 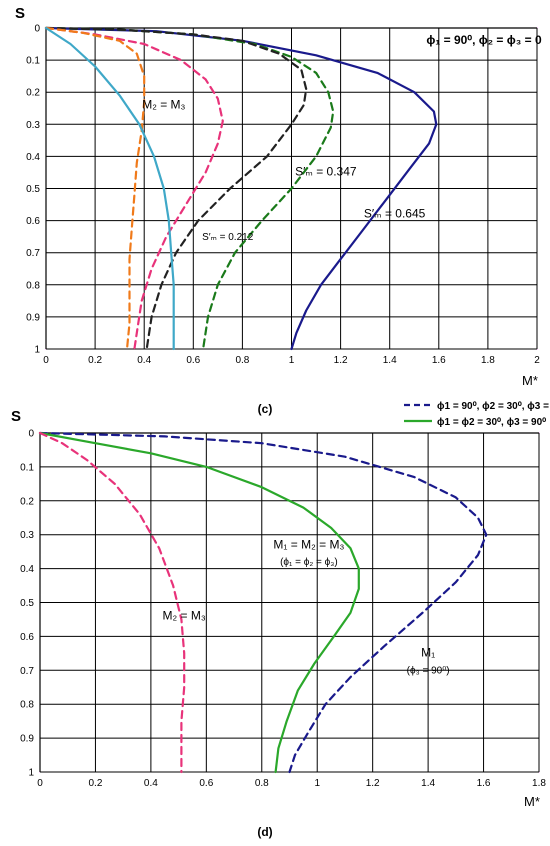 I want to click on legend-entry: ϕ1 = 90⁰, ϕ2 = 30⁰, ϕ3 = 0⁰, so click(x=493, y=406).